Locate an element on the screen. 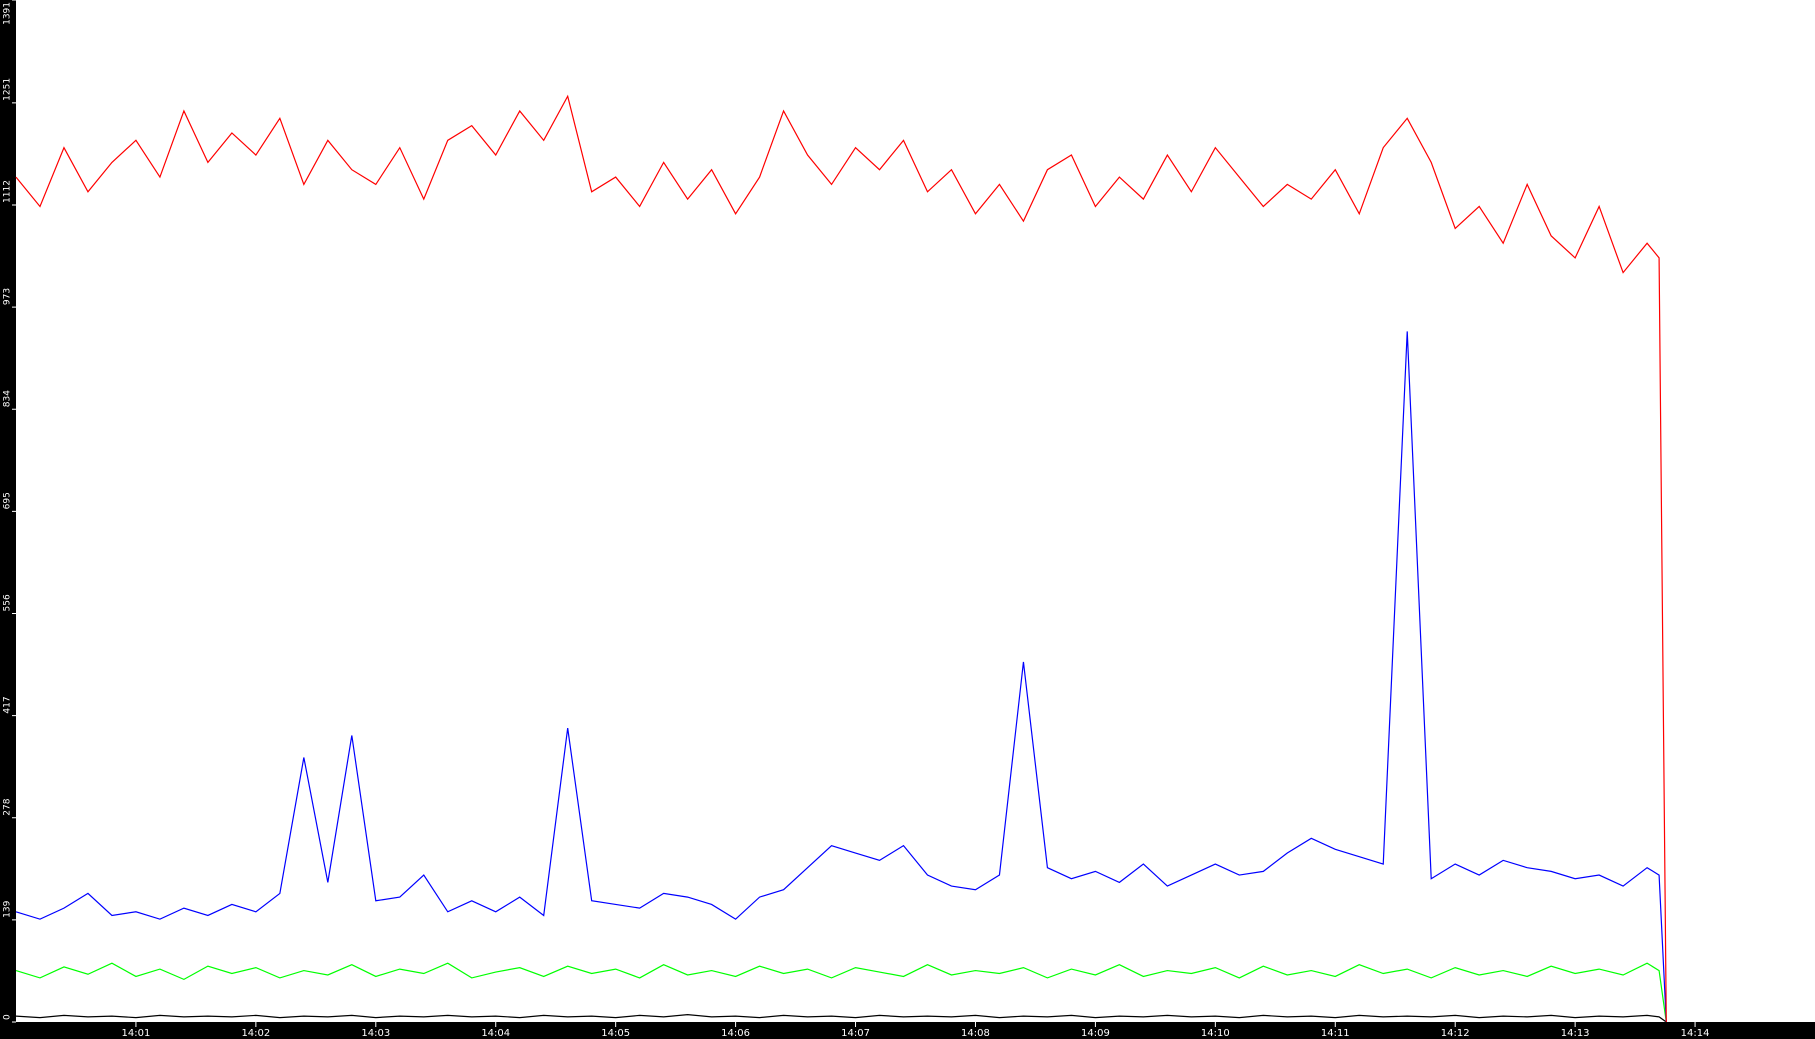  x-tick-label: 14:07 is located at coordinates (855, 1033).